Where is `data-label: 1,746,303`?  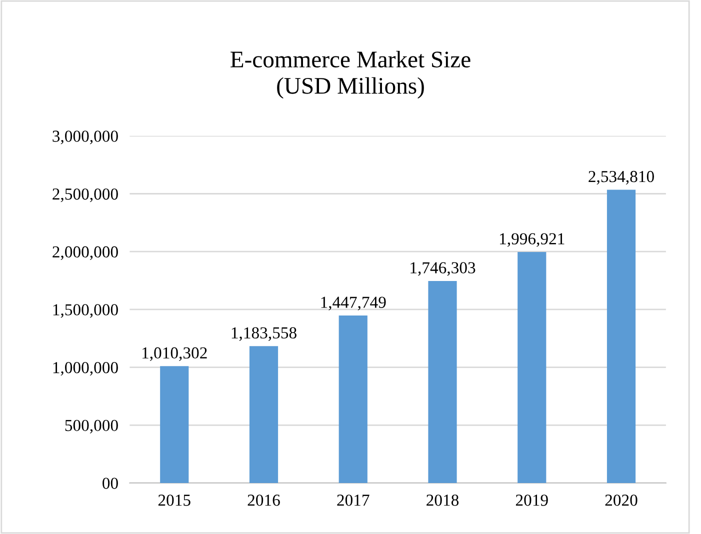
data-label: 1,746,303 is located at coordinates (443, 269).